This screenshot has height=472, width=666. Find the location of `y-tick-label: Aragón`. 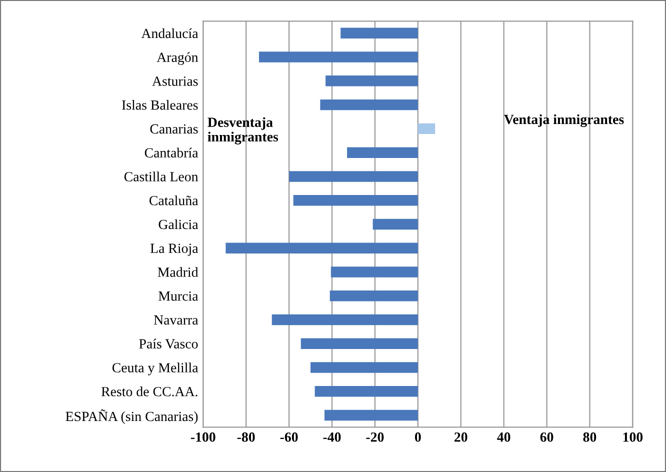

y-tick-label: Aragón is located at coordinates (177, 58).